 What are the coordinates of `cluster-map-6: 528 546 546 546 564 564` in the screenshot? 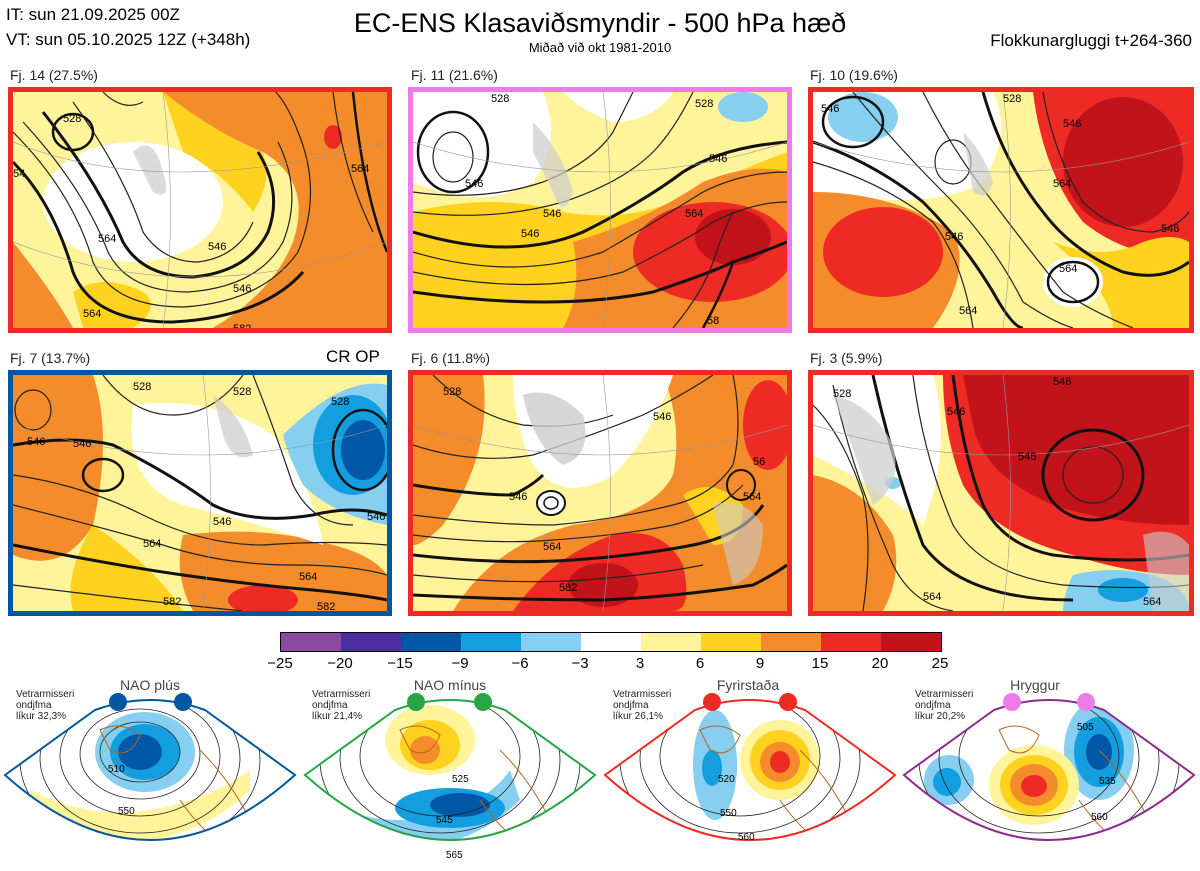 It's located at (1001, 493).